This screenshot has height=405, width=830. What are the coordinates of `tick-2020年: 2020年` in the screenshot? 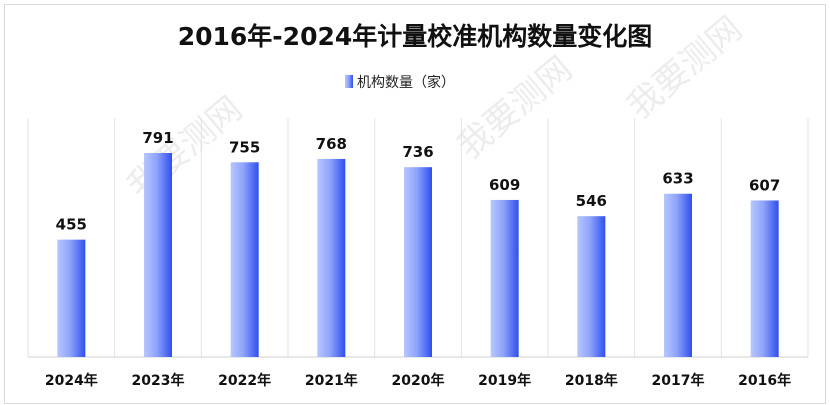 It's located at (418, 380).